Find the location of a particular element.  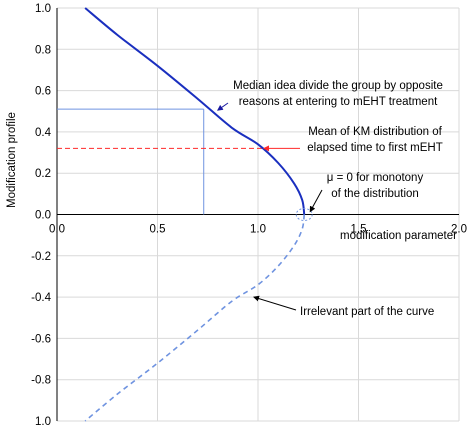

x-tick-label: 1.5 is located at coordinates (359, 230).